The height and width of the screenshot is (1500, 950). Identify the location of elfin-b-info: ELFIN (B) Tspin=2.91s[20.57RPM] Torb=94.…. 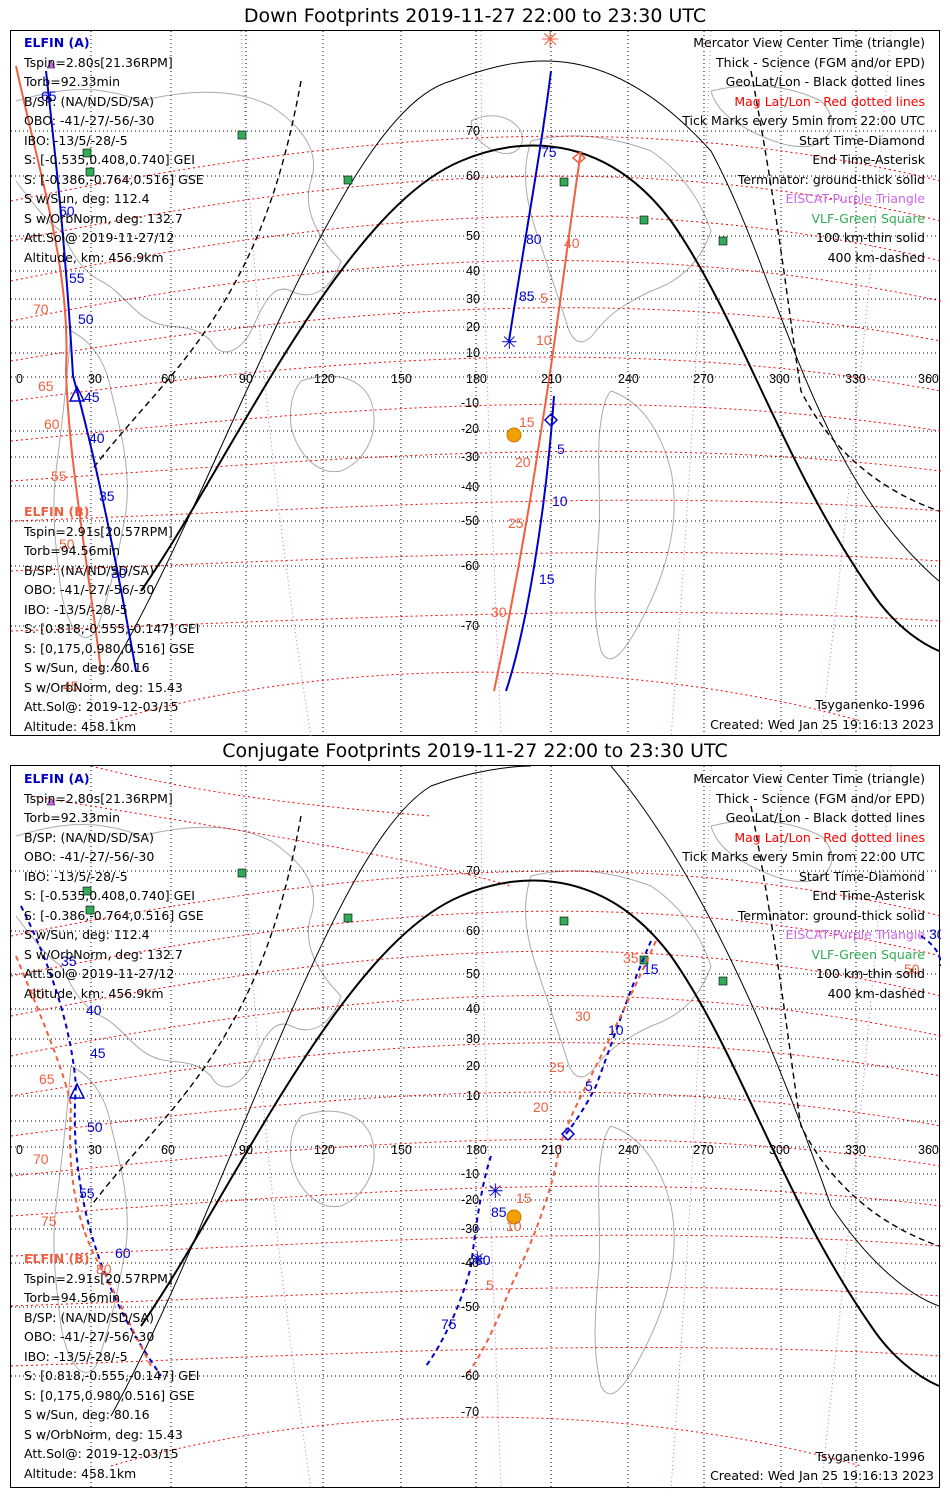
(111, 619).